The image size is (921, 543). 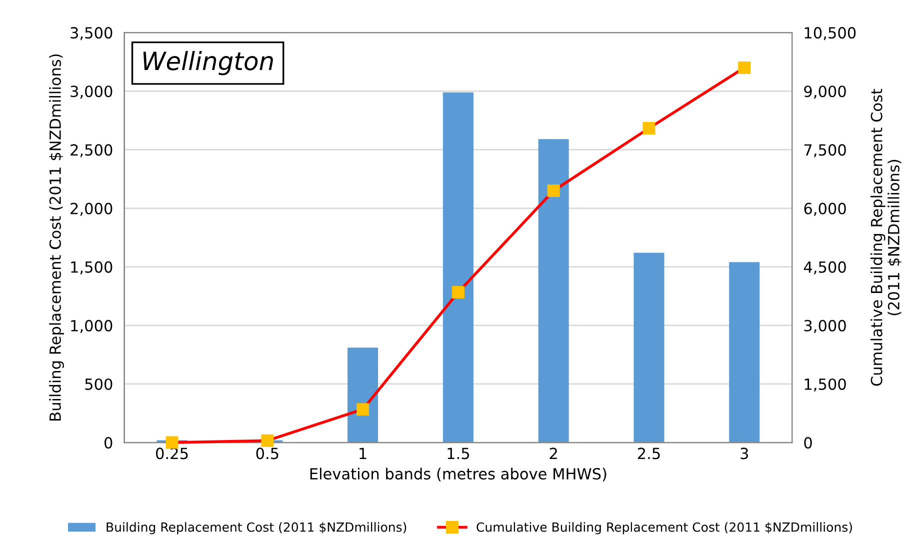 What do you see at coordinates (458, 475) in the screenshot?
I see `x-axis-title: Elevation bands (metres above MHWS)` at bounding box center [458, 475].